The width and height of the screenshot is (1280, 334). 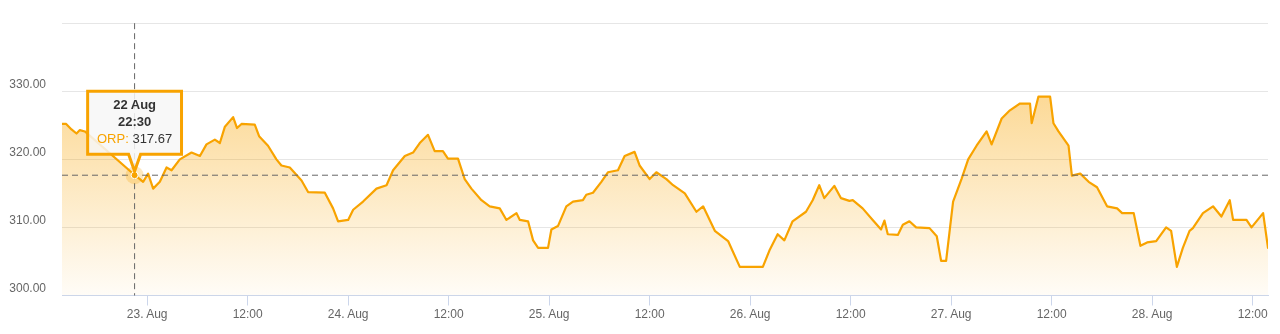 I want to click on x-tick-label: 27. Aug, so click(x=951, y=314).